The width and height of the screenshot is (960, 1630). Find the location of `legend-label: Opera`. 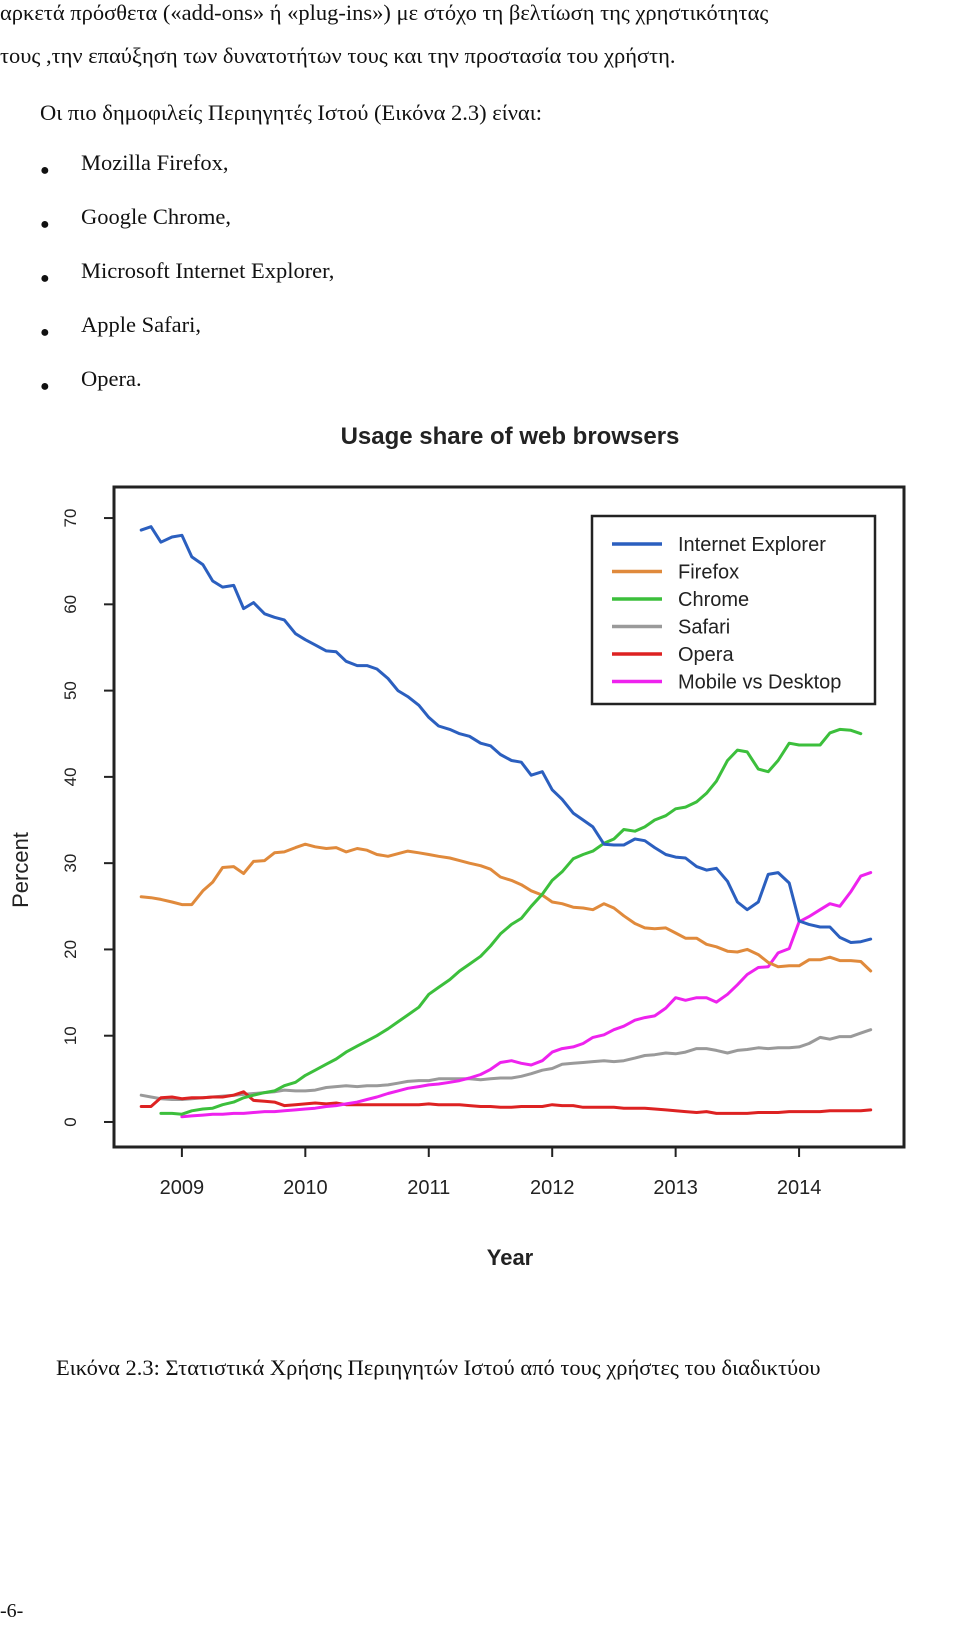

legend-label: Opera is located at coordinates (706, 655).